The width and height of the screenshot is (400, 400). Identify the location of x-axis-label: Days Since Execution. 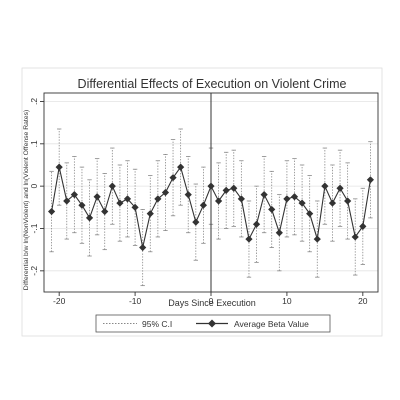
(212, 303).